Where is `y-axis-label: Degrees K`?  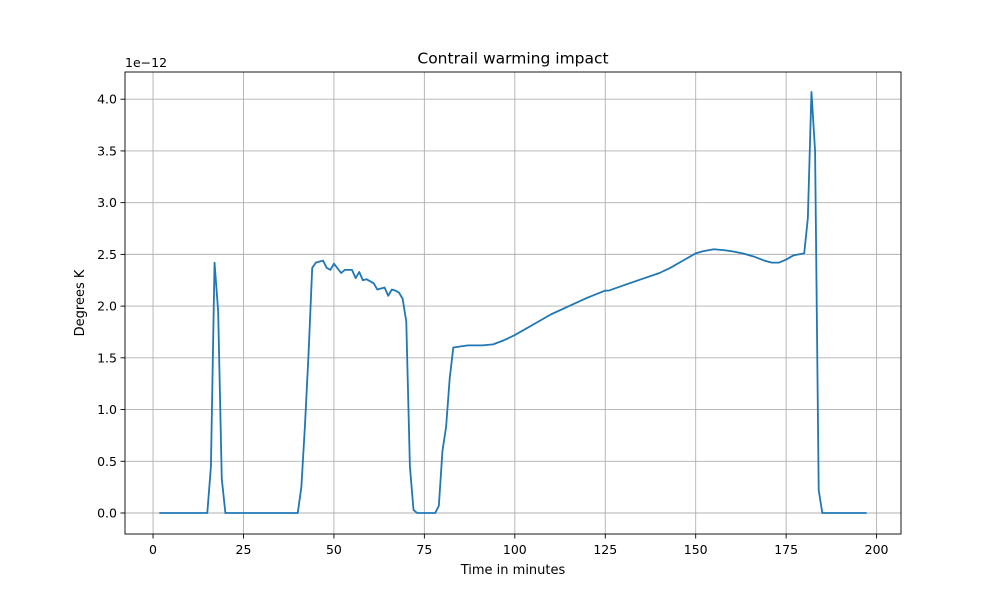 y-axis-label: Degrees K is located at coordinates (80, 302).